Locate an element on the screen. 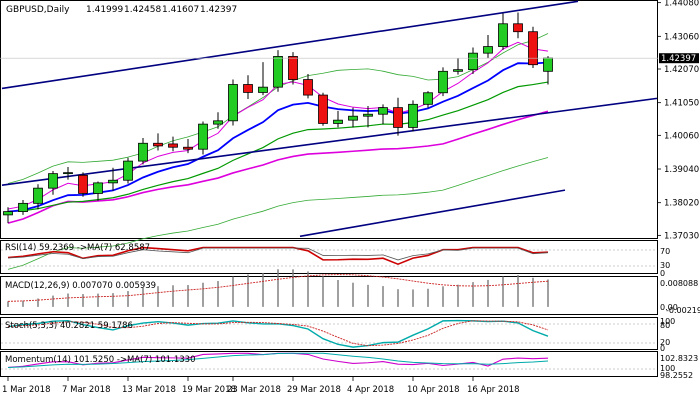  macd-signal is located at coordinates (278, 288).